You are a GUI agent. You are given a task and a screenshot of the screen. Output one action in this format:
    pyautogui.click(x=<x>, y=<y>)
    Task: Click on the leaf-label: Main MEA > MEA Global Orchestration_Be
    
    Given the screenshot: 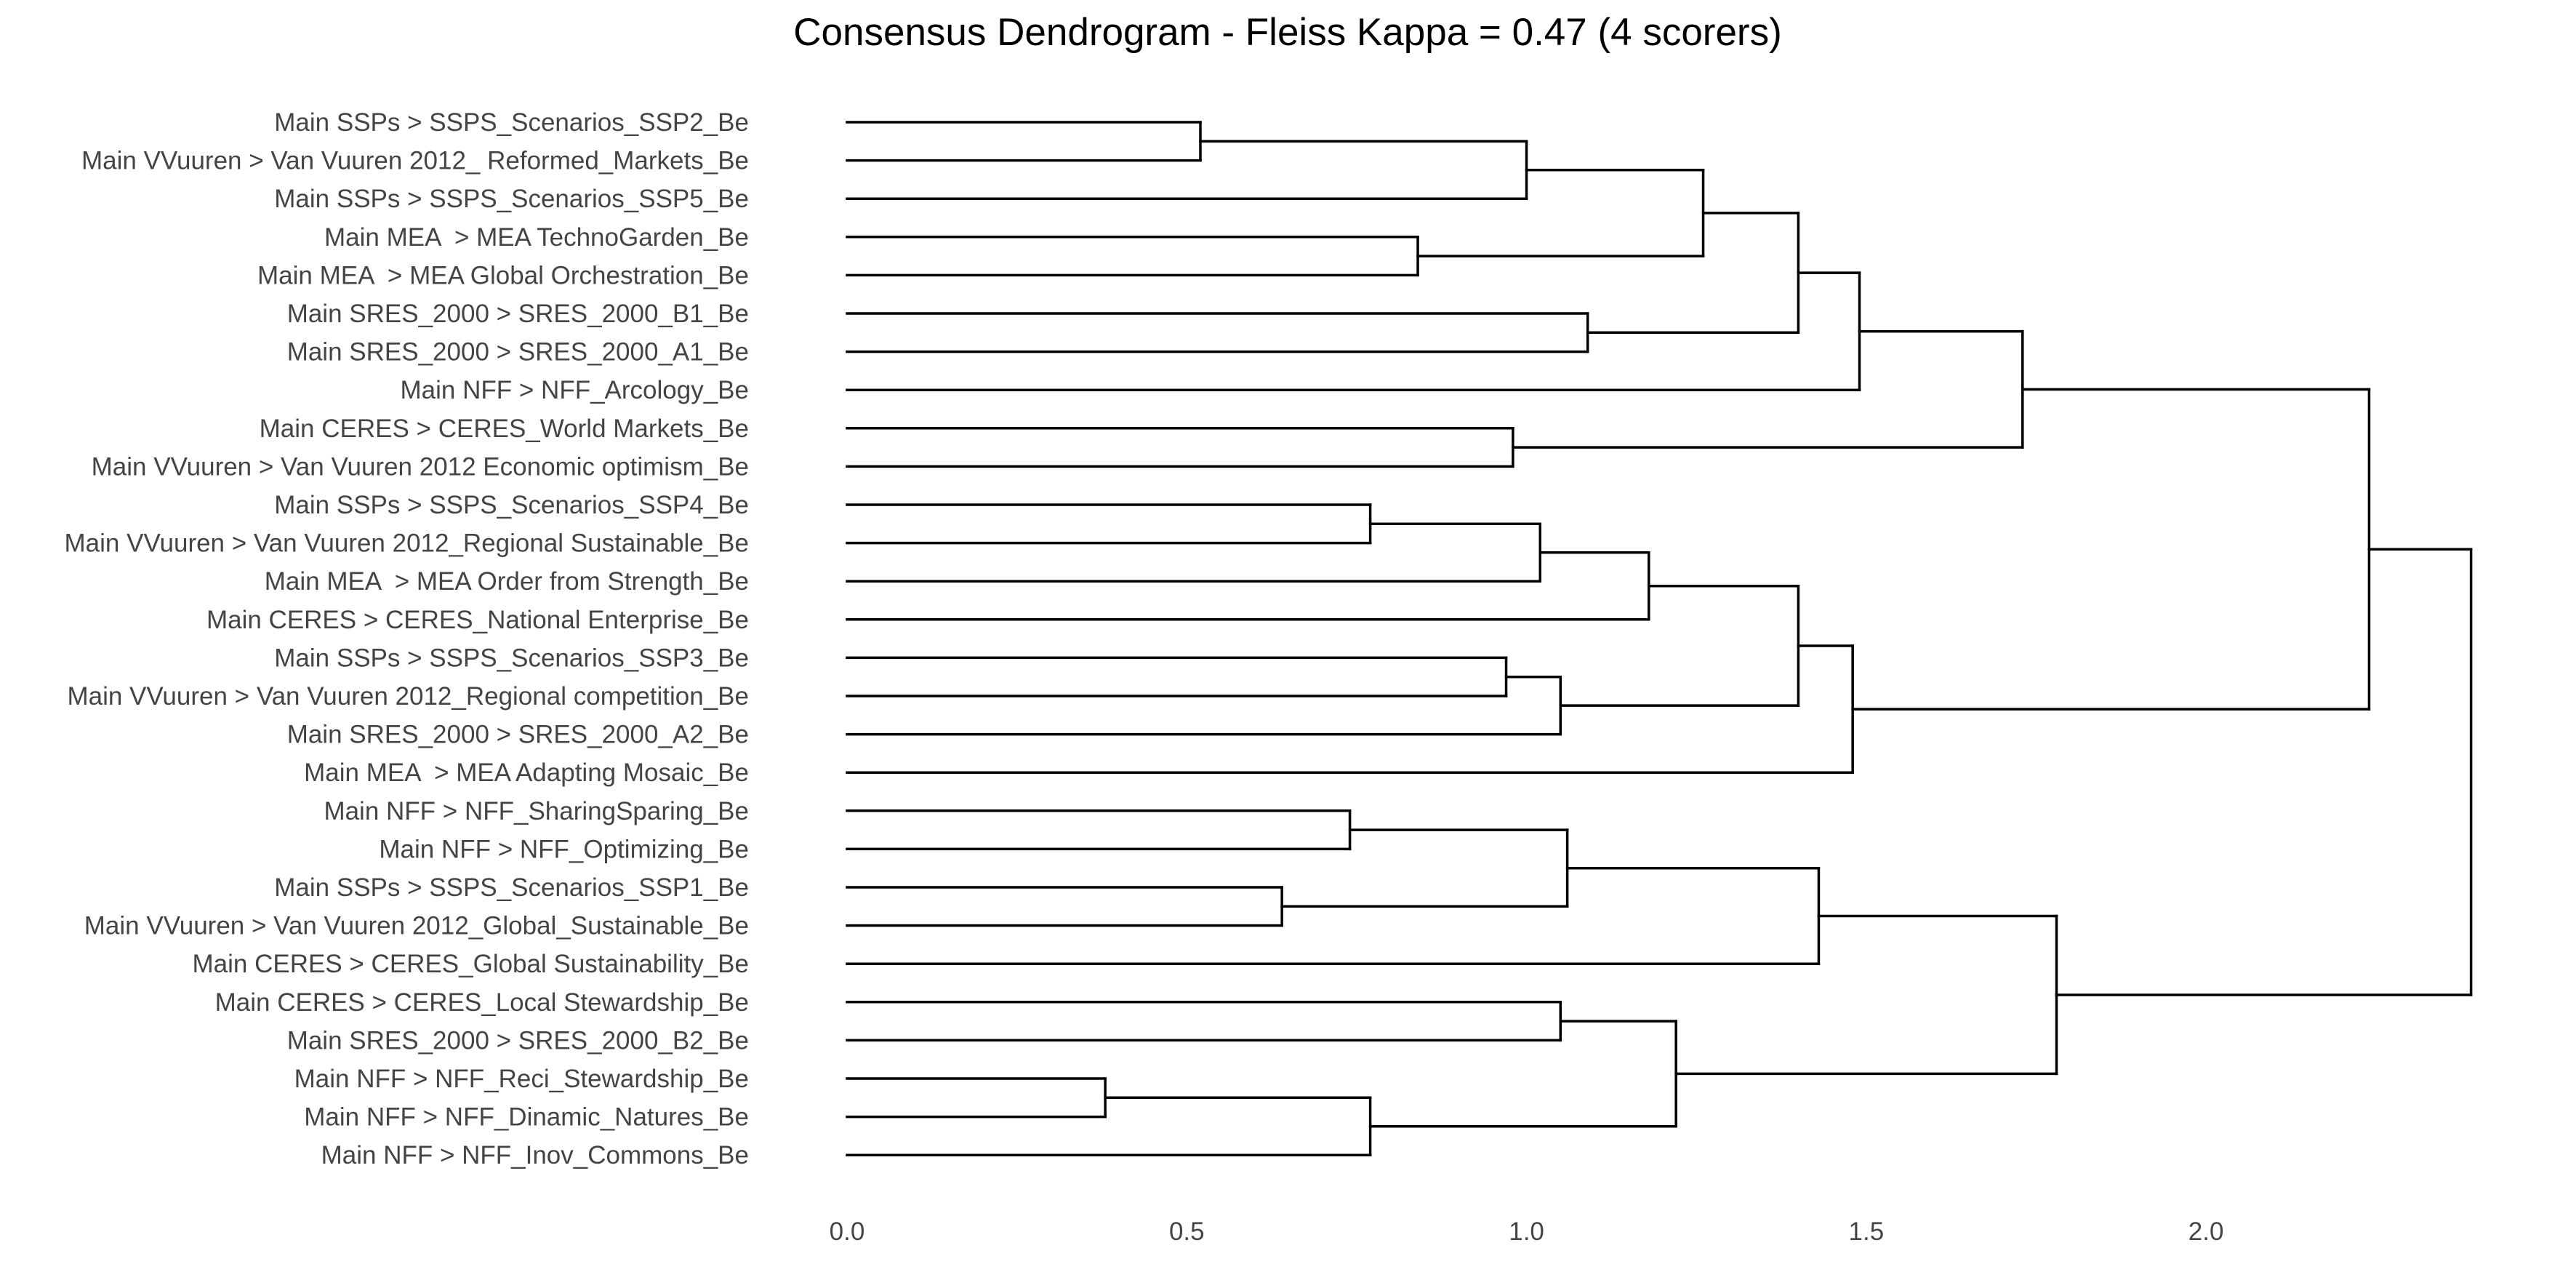 What is the action you would take?
    pyautogui.click(x=503, y=275)
    